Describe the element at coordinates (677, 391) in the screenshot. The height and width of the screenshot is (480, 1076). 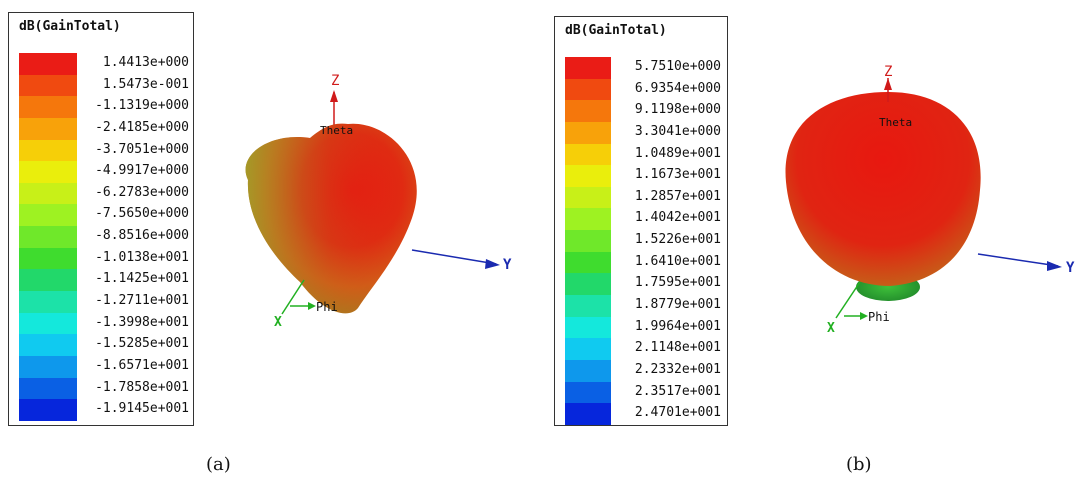
I see `legend-value: 2.3517e+001` at that location.